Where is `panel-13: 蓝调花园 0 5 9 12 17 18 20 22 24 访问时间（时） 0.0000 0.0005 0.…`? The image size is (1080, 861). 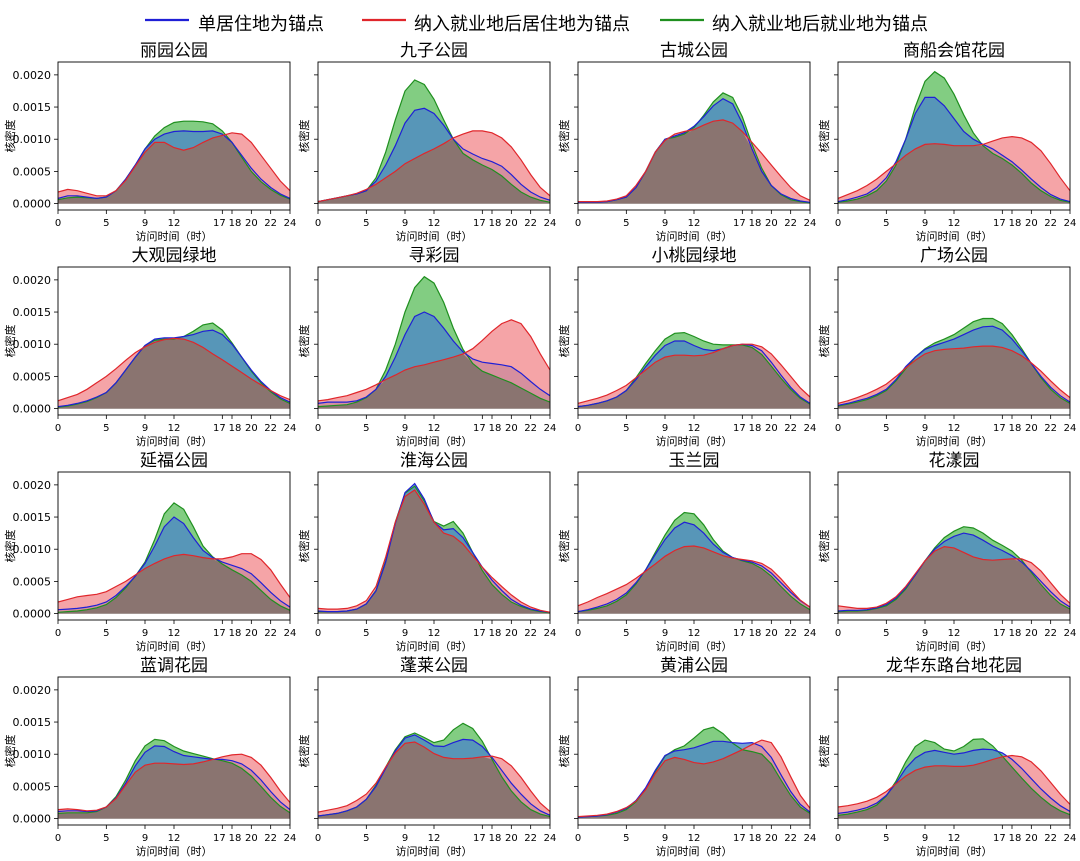 panel-13: 蓝调花园 0 5 9 12 17 18 20 22 24 访问时间（时） 0.0000 0.0005 0.… is located at coordinates (149, 757).